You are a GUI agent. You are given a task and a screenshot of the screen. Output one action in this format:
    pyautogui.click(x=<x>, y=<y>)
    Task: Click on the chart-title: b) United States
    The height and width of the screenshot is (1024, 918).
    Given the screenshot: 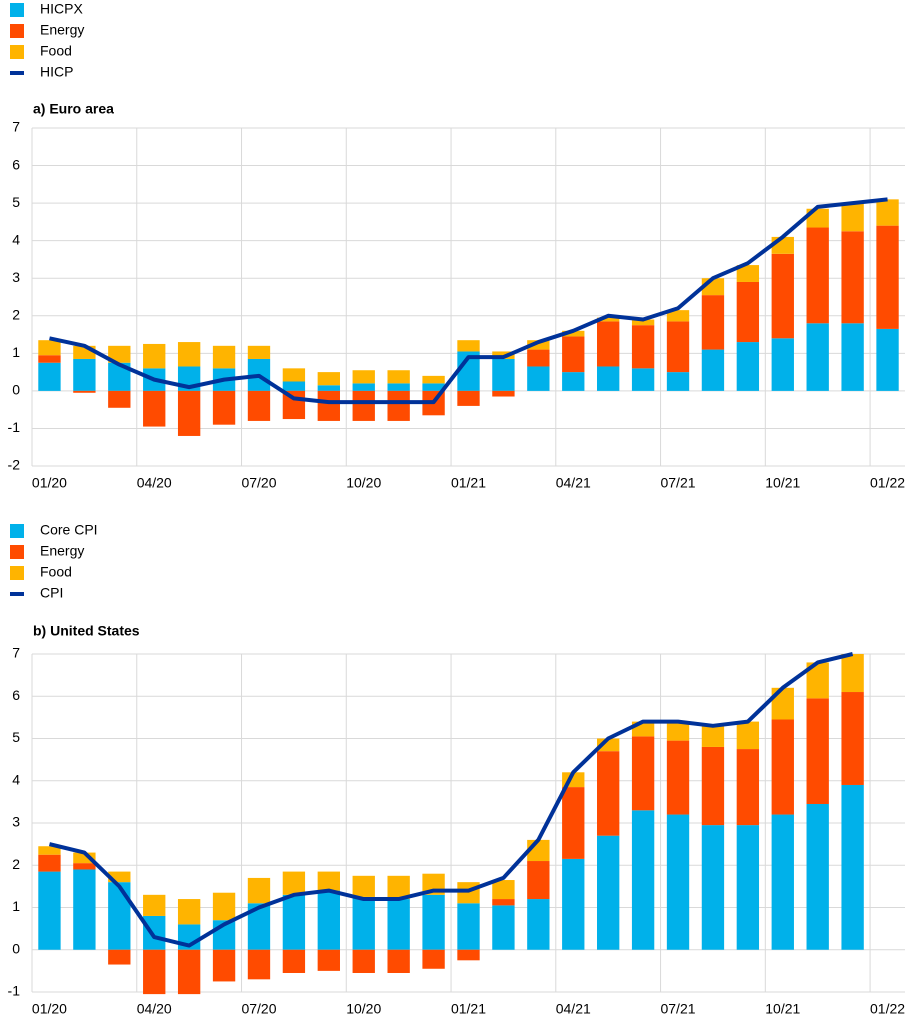 What is the action you would take?
    pyautogui.click(x=86, y=631)
    